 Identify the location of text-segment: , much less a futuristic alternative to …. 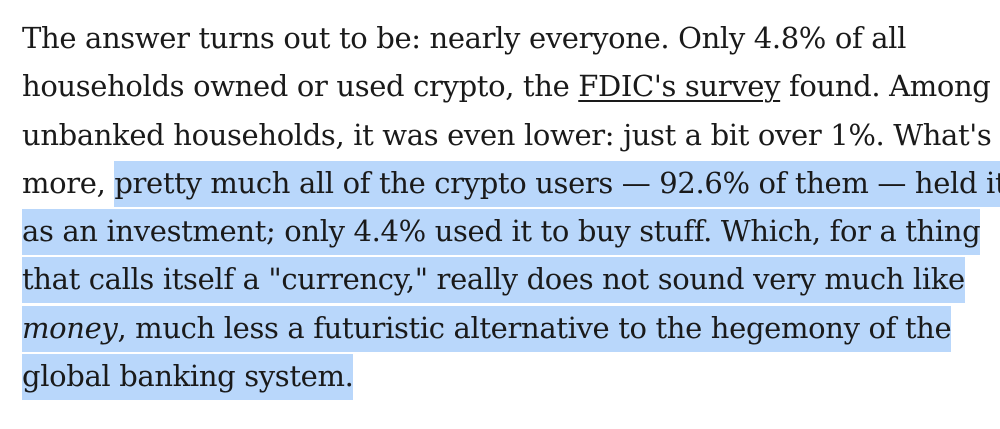
(534, 327).